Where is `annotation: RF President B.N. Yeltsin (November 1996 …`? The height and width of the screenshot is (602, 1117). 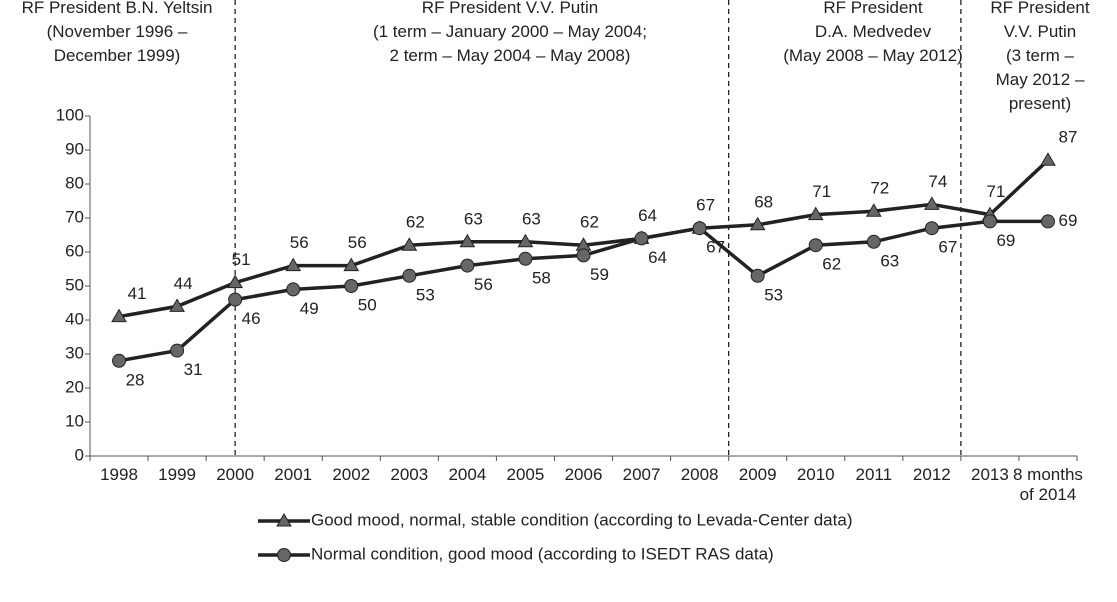 annotation: RF President B.N. Yeltsin (November 1996 … is located at coordinates (158, 34).